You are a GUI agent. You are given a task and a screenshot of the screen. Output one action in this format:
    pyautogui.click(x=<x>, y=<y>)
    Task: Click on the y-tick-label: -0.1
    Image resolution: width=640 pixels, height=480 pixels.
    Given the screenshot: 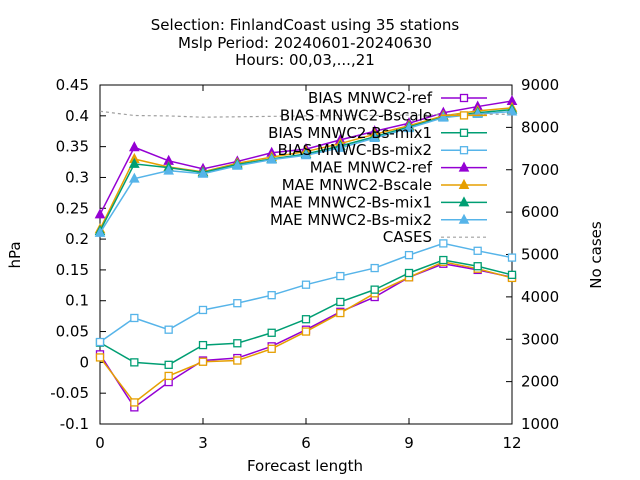 What is the action you would take?
    pyautogui.click(x=74, y=424)
    